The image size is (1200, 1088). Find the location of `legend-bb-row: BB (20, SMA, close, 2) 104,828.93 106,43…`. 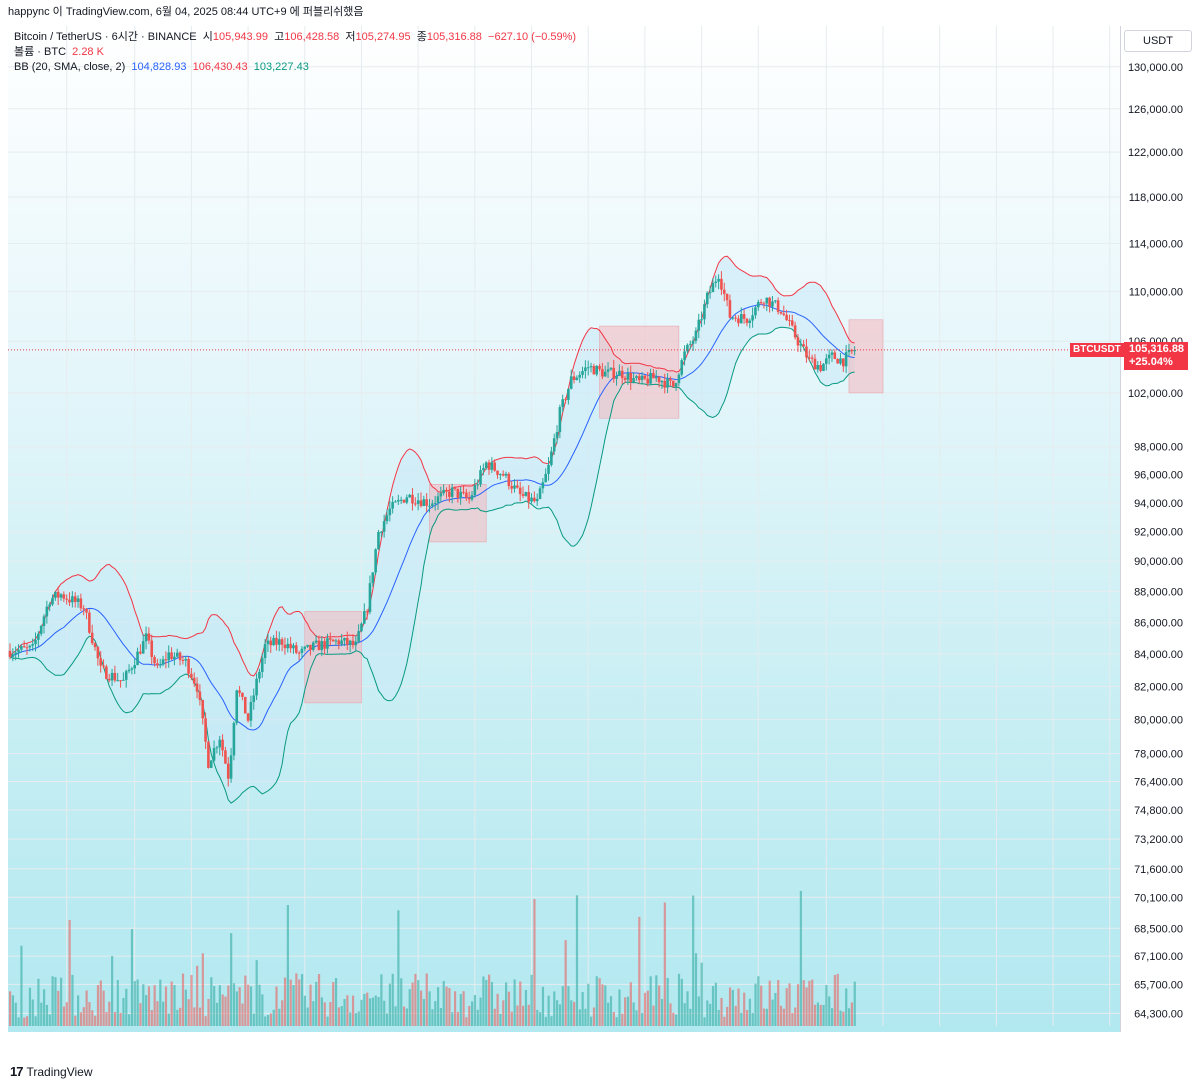

legend-bb-row: BB (20, SMA, close, 2) 104,828.93 106,43… is located at coordinates (295, 67).